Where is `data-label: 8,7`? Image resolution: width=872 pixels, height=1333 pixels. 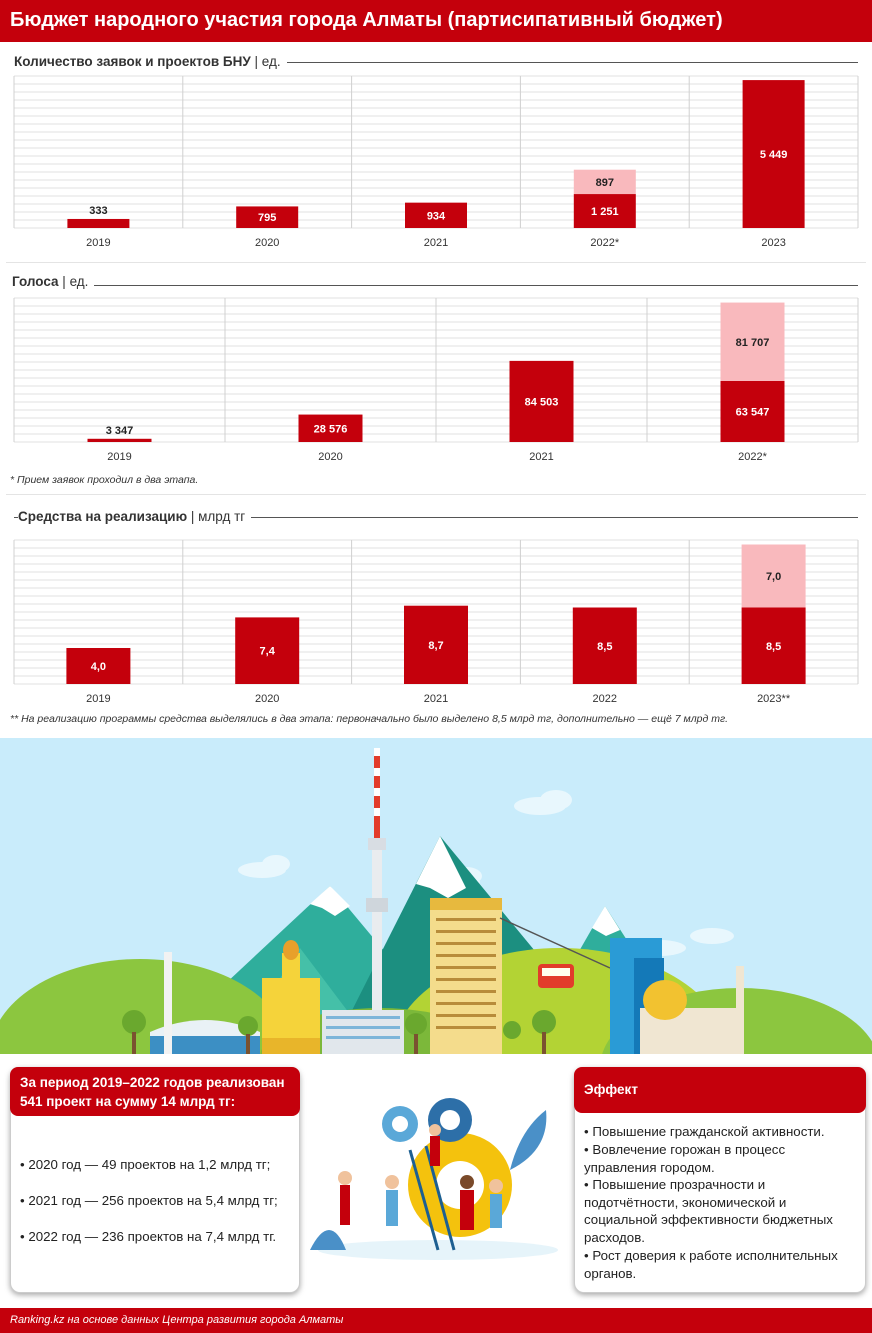
data-label: 8,7 is located at coordinates (435, 646).